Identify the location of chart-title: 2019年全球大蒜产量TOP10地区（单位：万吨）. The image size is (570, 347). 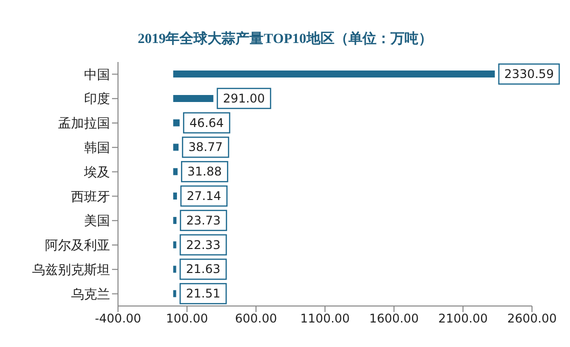
(285, 39).